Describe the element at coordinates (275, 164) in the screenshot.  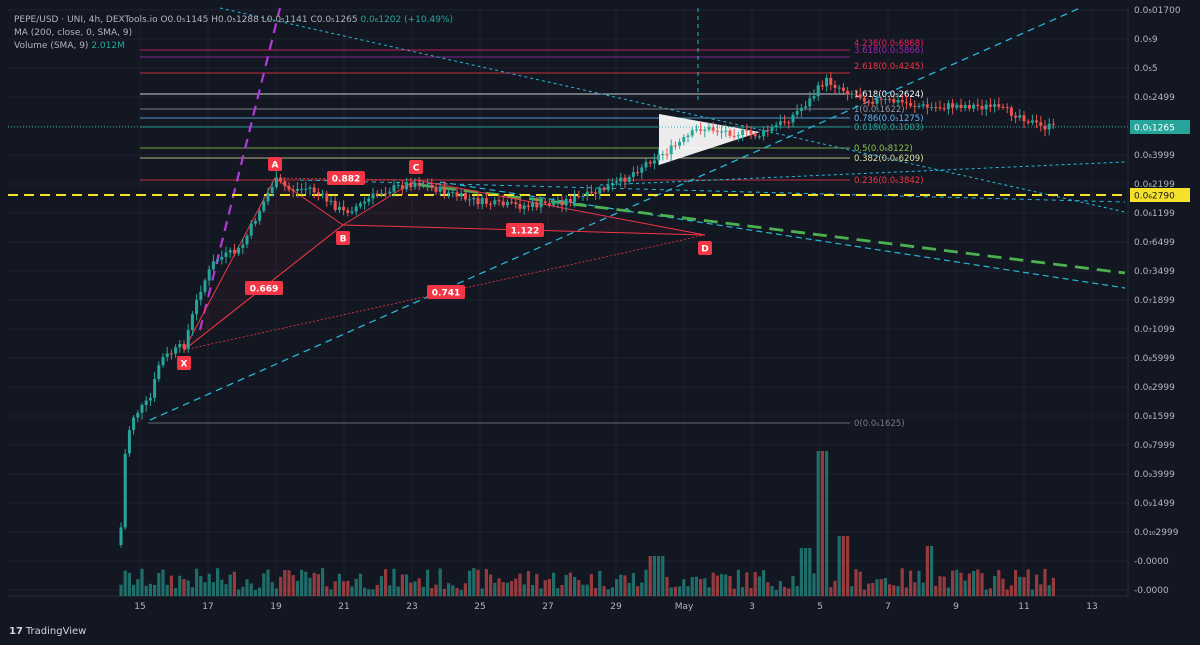
I see `harmonic-point-a-bg` at that location.